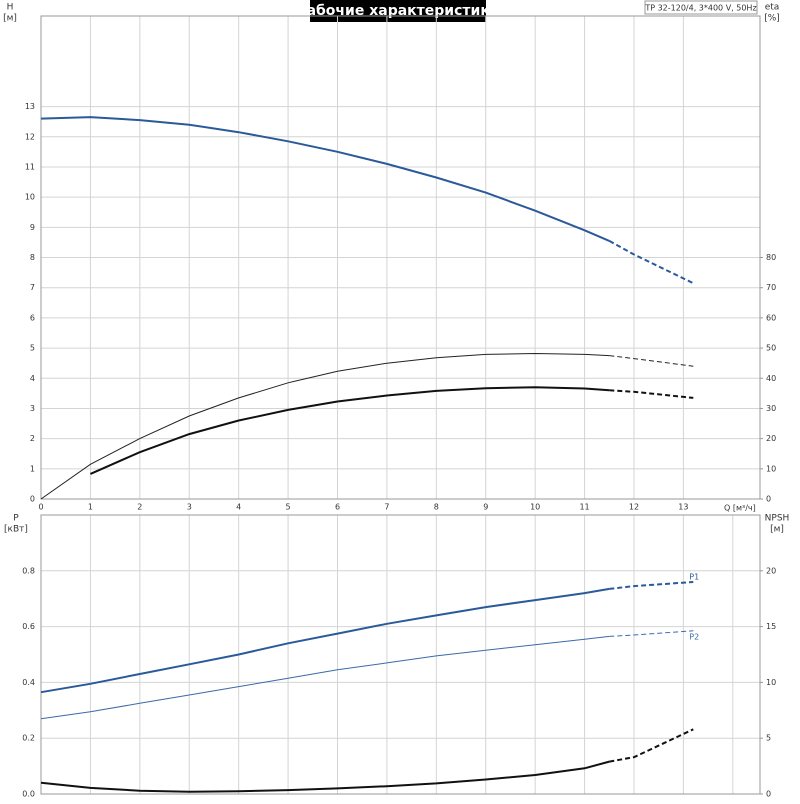 The height and width of the screenshot is (804, 800). I want to click on y-tick-label: 8, so click(32, 257).